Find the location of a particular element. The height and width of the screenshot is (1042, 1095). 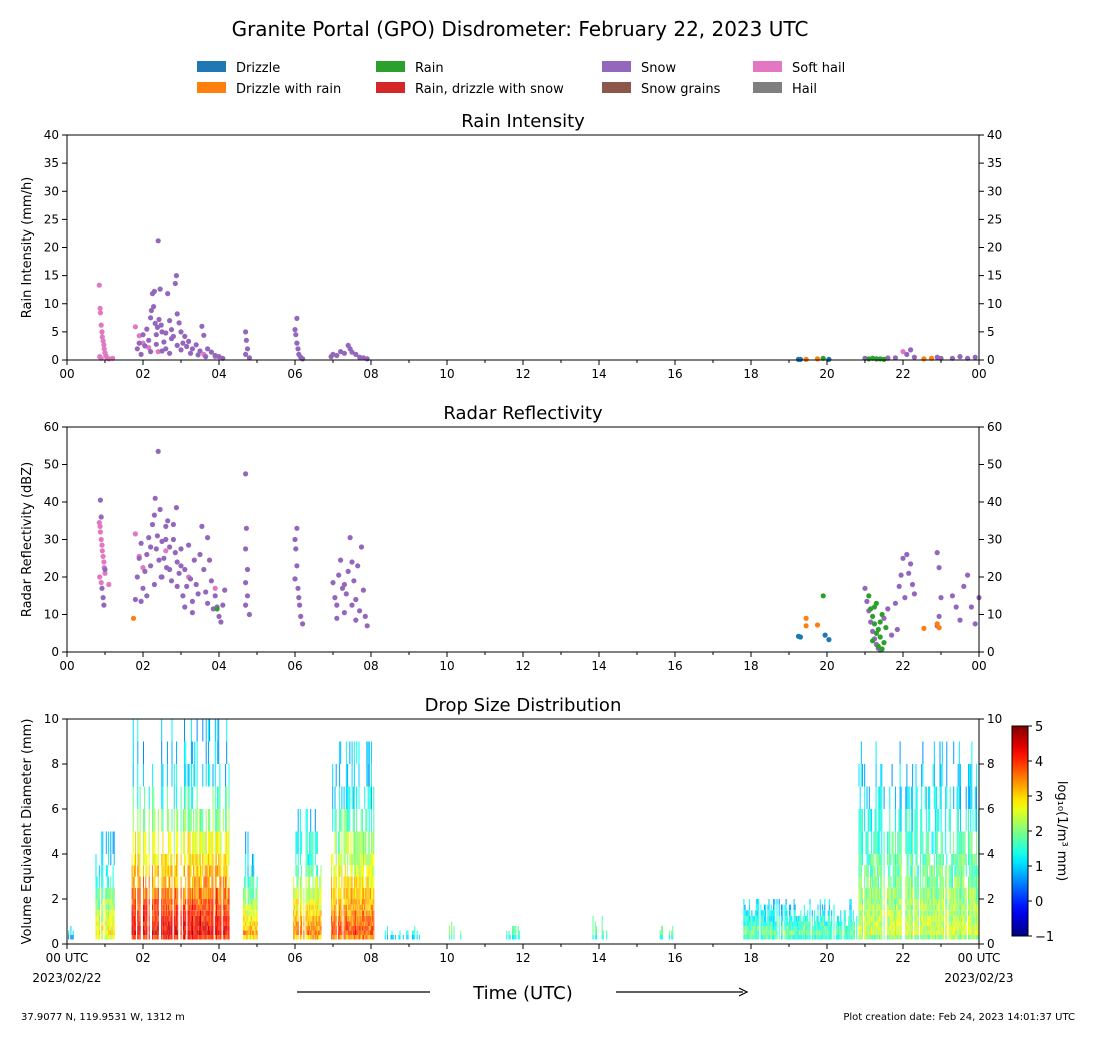

x-tick-label: 22 is located at coordinates (902, 374).